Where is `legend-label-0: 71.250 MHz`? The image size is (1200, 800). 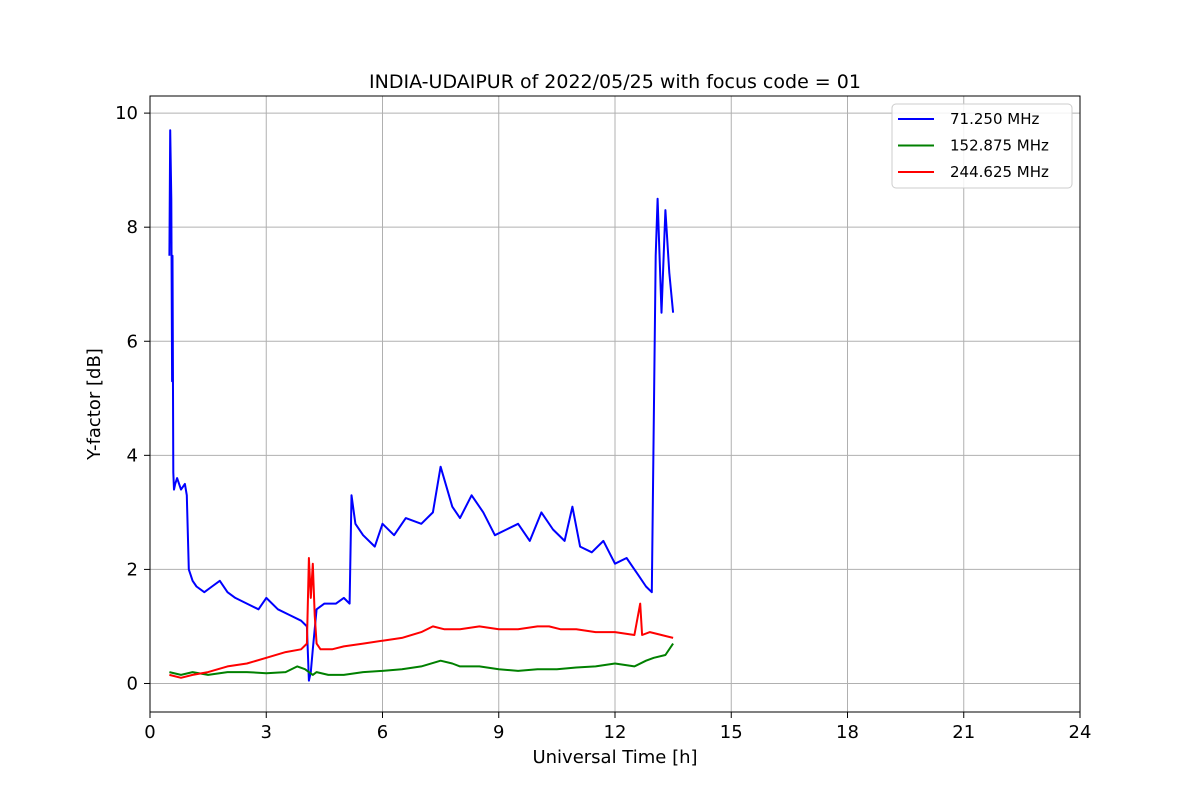
legend-label-0: 71.250 MHz is located at coordinates (994, 119).